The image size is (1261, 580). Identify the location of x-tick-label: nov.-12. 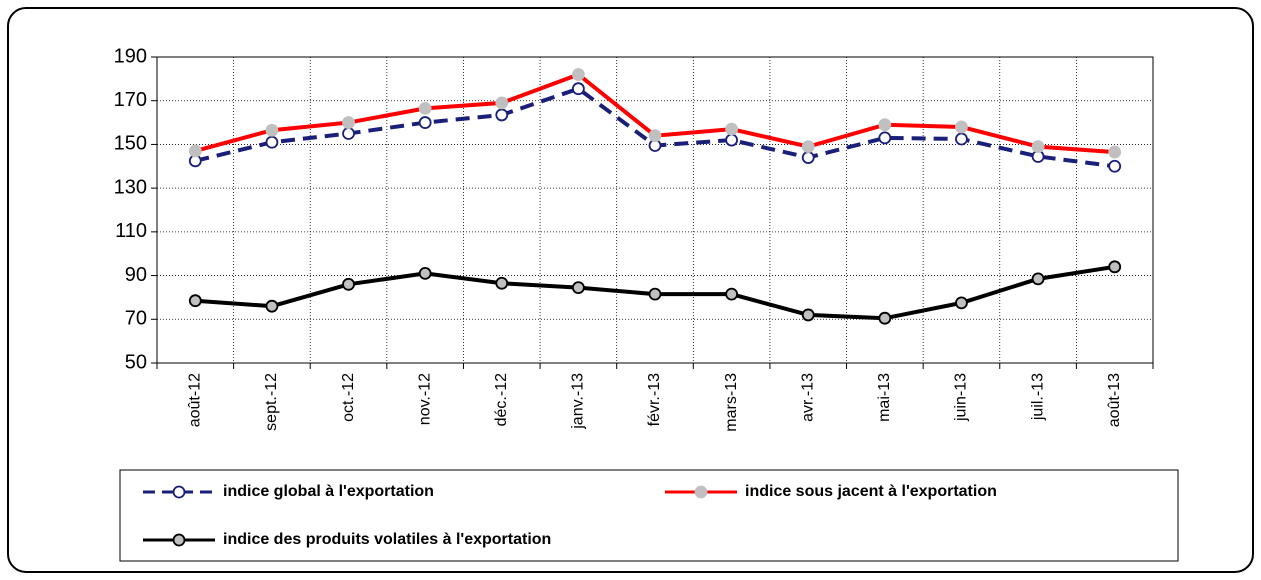
(424, 399).